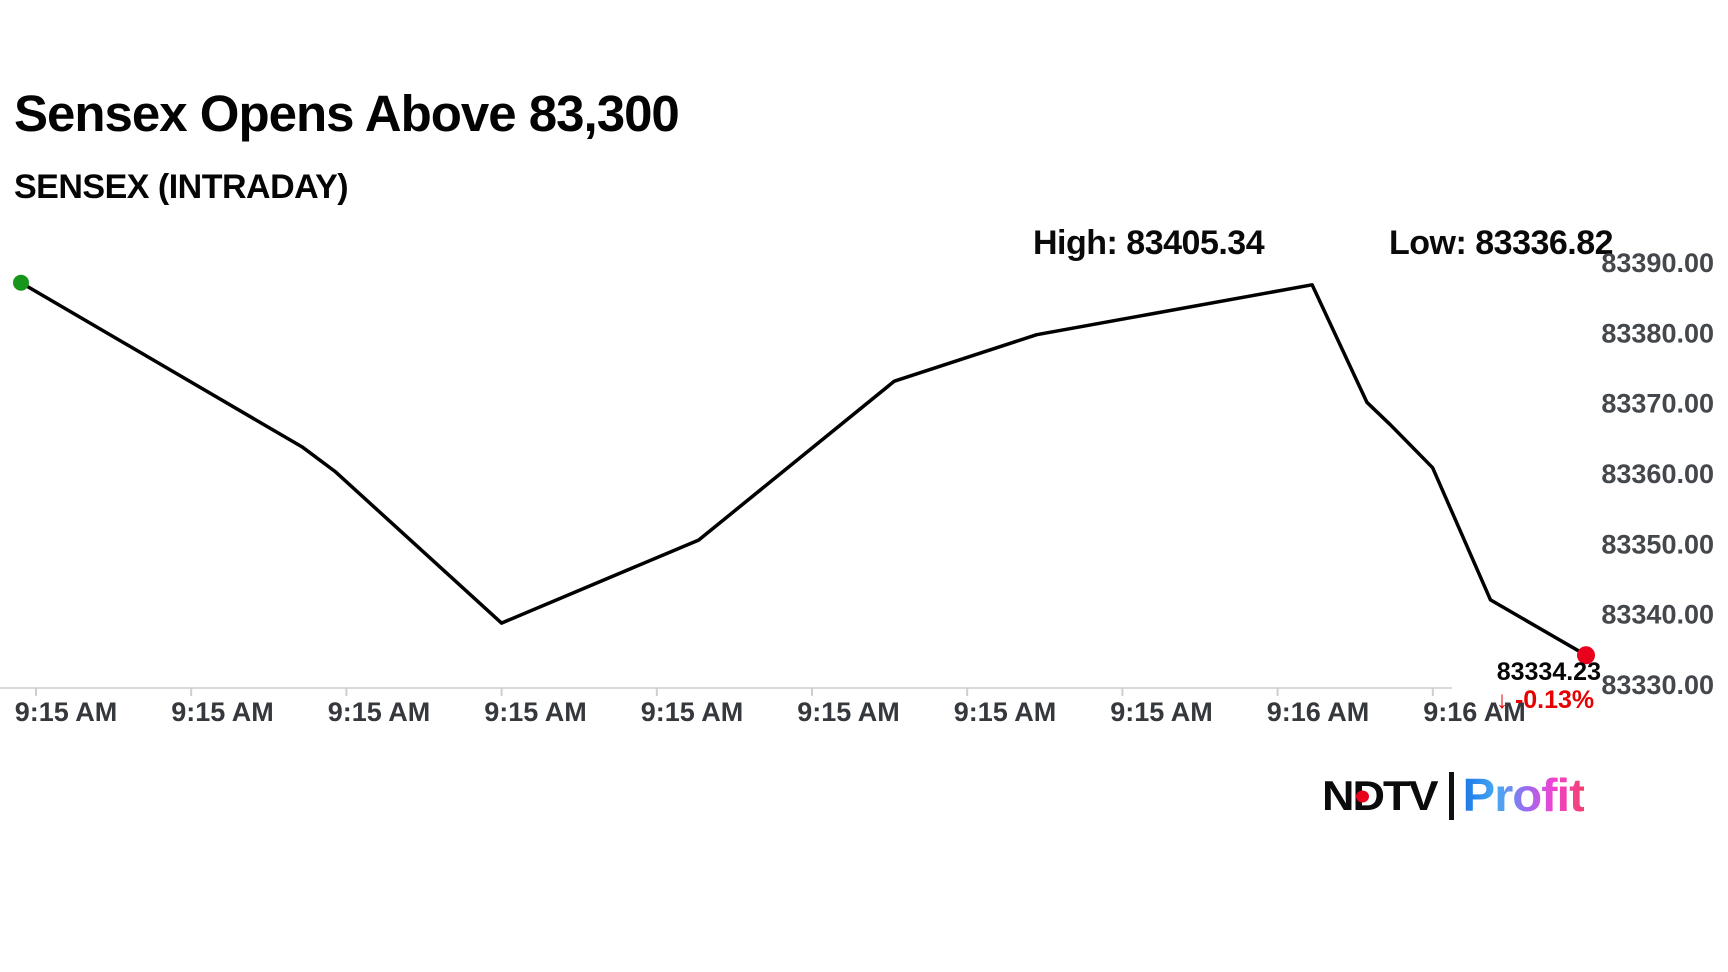 This screenshot has width=1728, height=972. I want to click on last-marker-dot, so click(1586, 655).